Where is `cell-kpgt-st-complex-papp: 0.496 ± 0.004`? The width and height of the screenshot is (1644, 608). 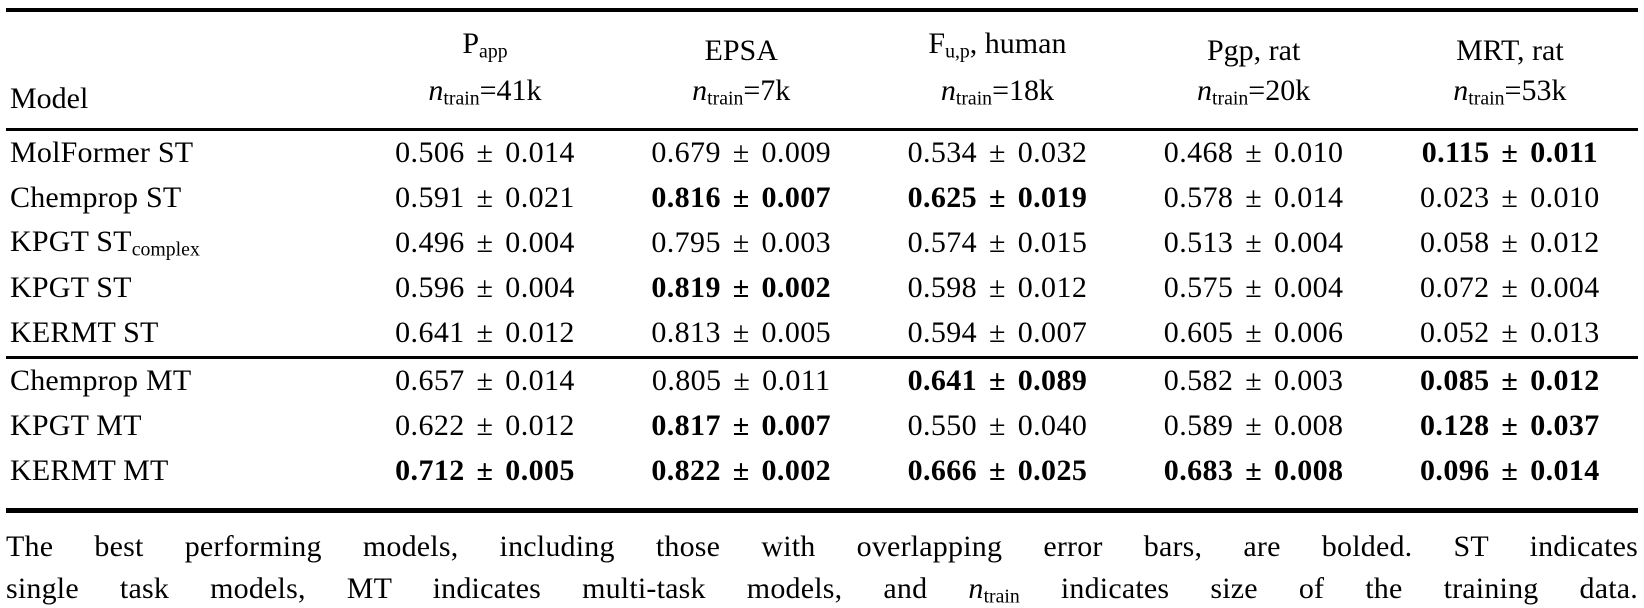
cell-kpgt-st-complex-papp: 0.496 ± 0.004 is located at coordinates (485, 243).